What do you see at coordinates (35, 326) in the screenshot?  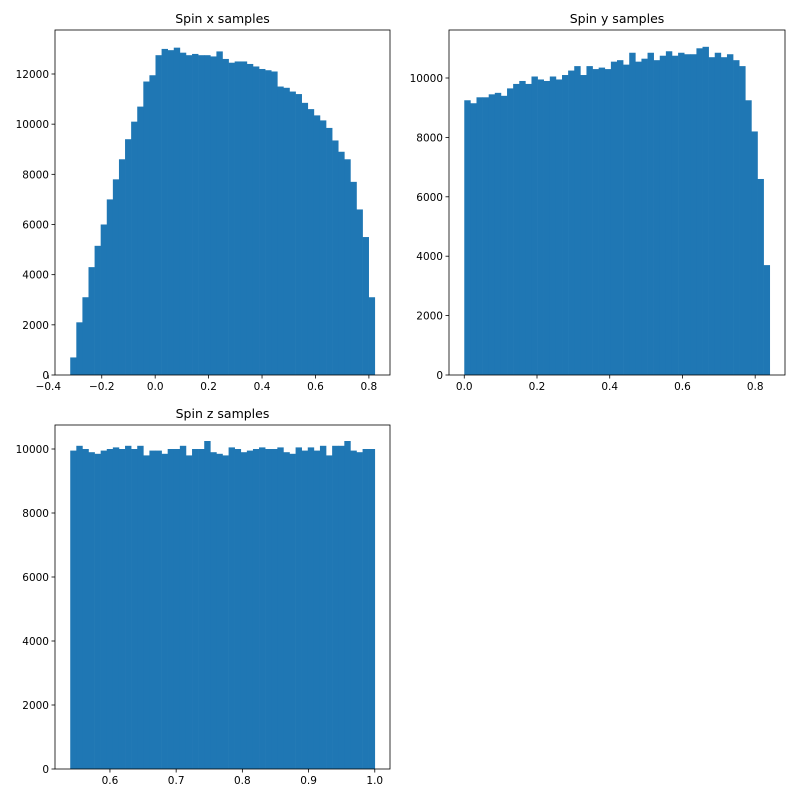 I see `y-tick-label: 2000` at bounding box center [35, 326].